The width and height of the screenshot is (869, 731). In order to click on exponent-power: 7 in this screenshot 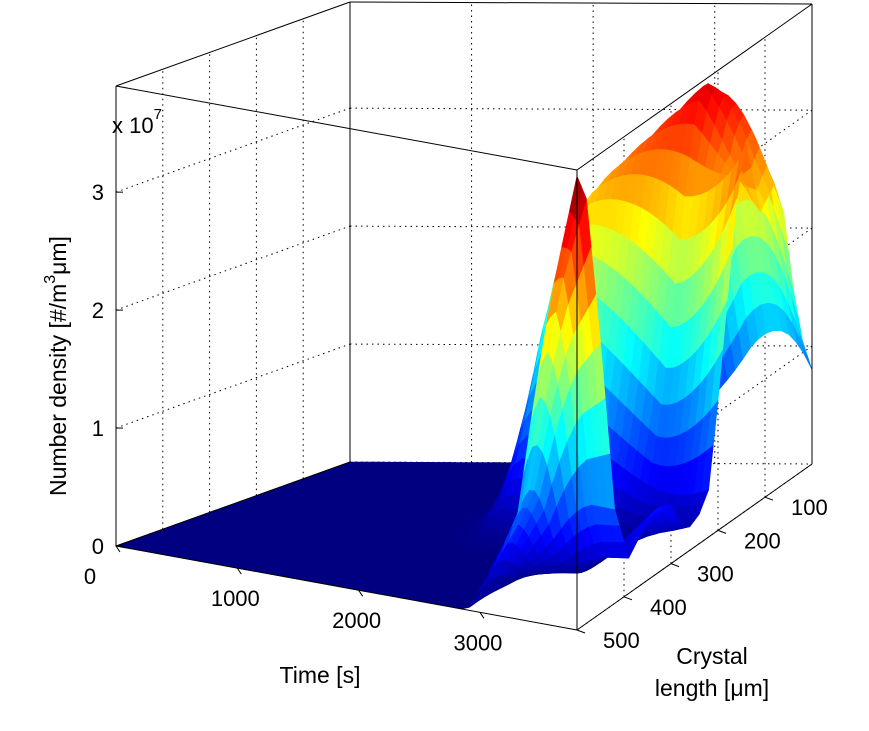, I will do `click(158, 114)`.